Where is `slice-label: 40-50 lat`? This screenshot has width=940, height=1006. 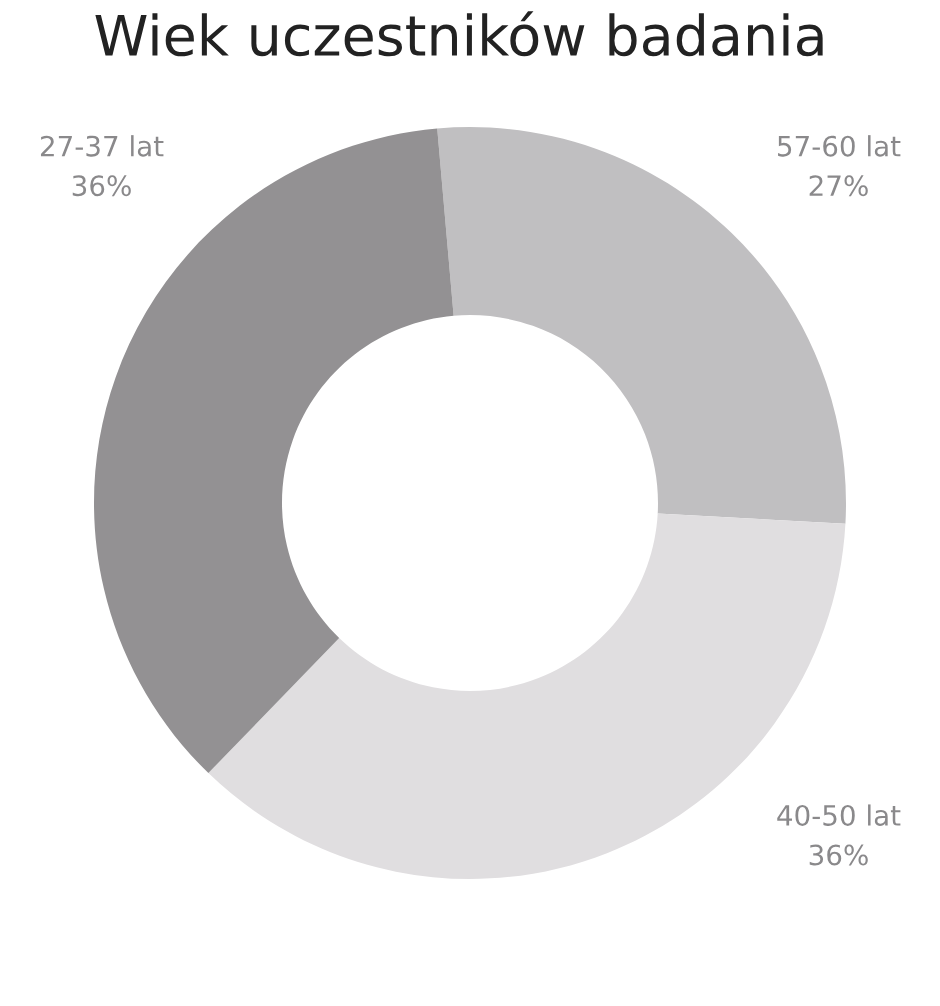 slice-label: 40-50 lat is located at coordinates (839, 815).